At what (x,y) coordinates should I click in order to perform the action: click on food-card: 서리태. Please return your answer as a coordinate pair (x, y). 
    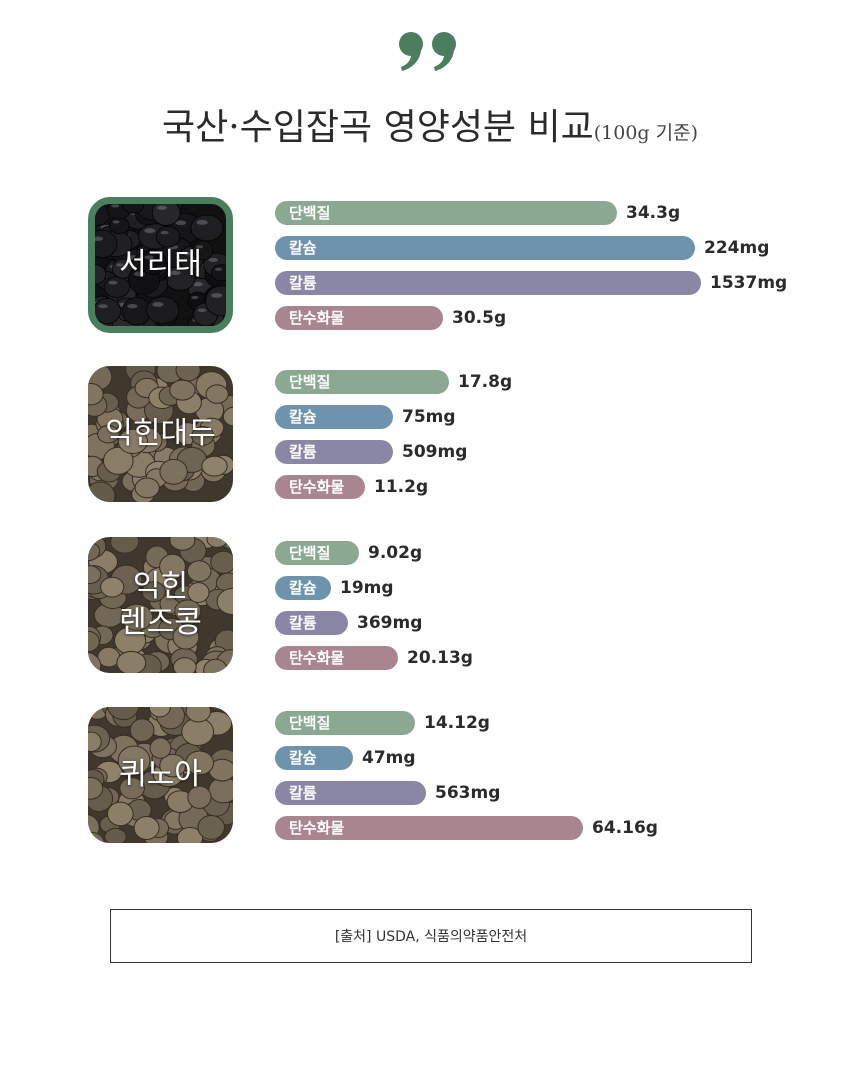
    Looking at the image, I should click on (160, 265).